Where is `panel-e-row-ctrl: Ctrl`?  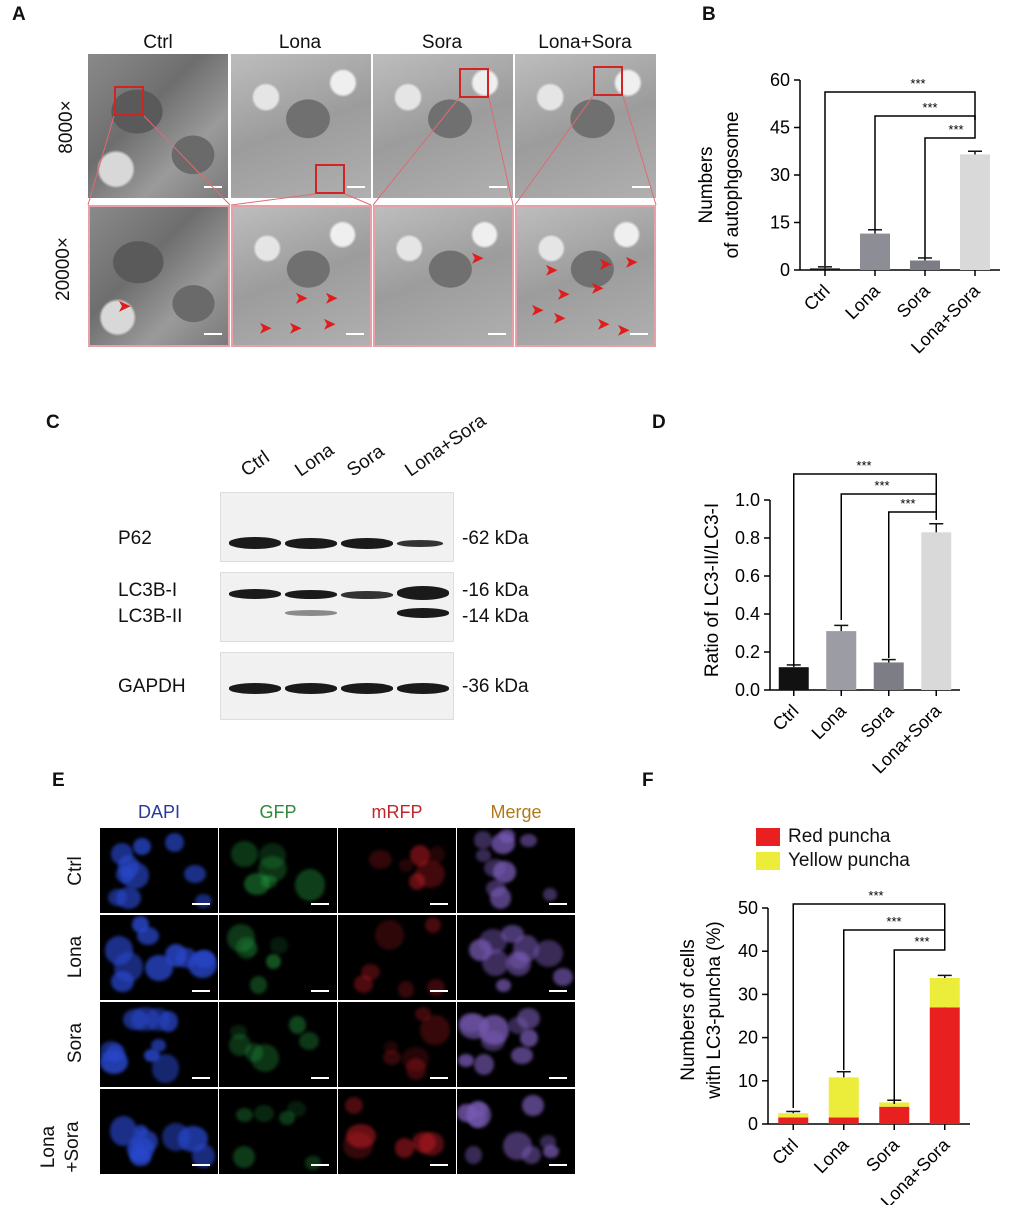 panel-e-row-ctrl: Ctrl is located at coordinates (75, 871).